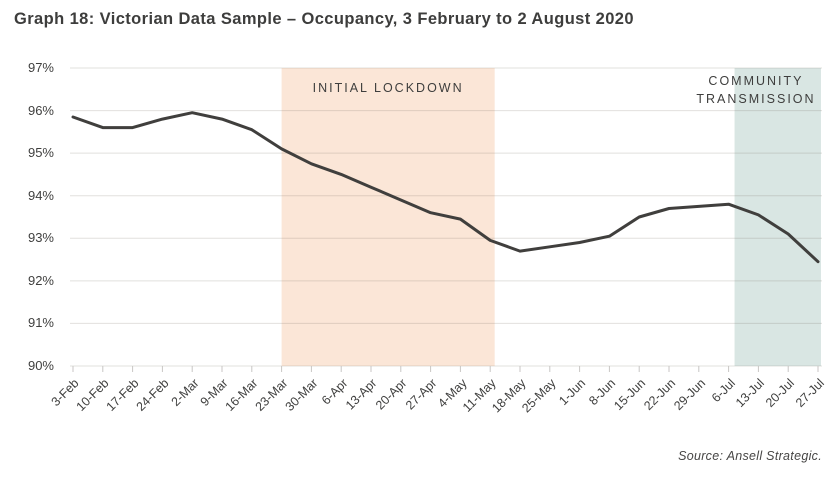  I want to click on x-tick-label: 27-Apr, so click(421, 394).